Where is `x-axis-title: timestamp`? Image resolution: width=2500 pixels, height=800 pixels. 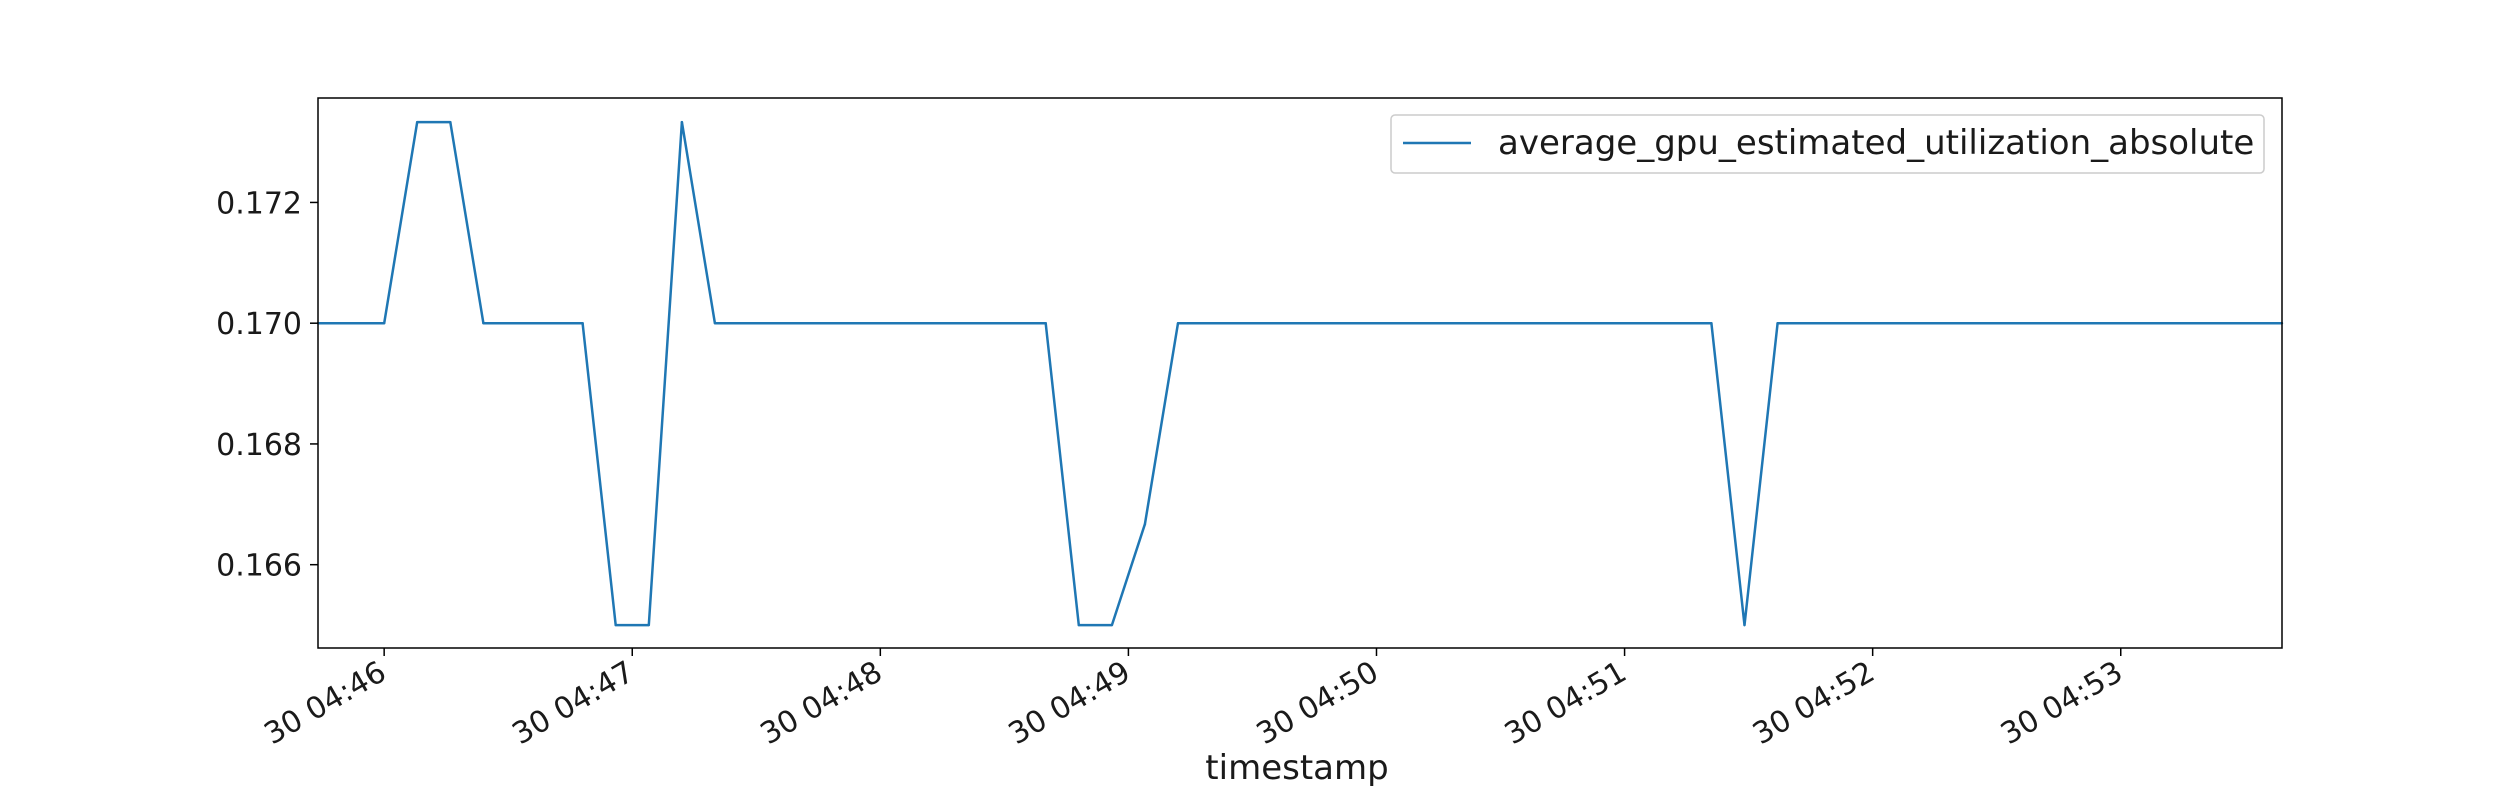 x-axis-title: timestamp is located at coordinates (1296, 768).